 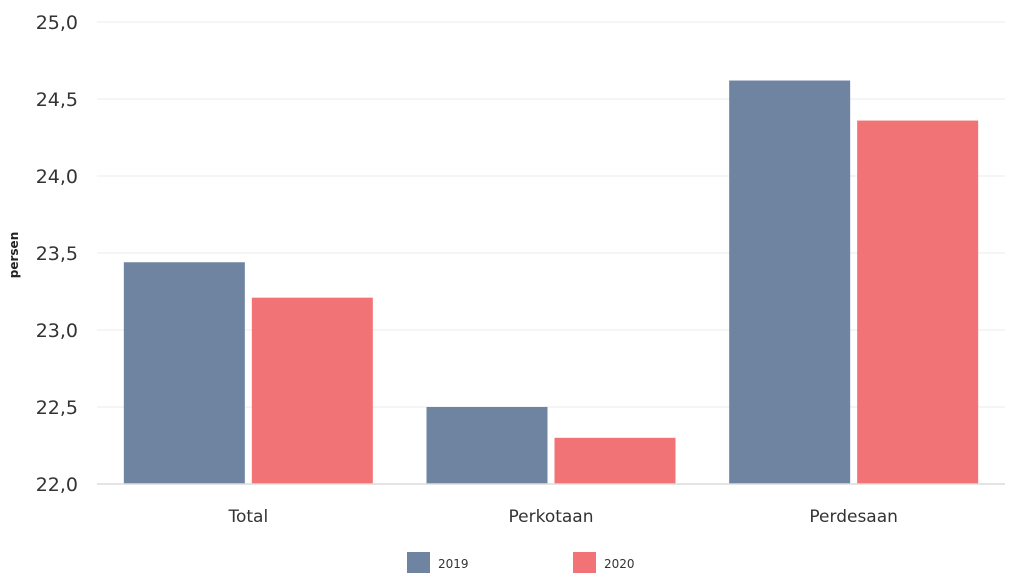 I want to click on x-axis-categories: Total Perkotaan Perdesaan, so click(x=562, y=517).